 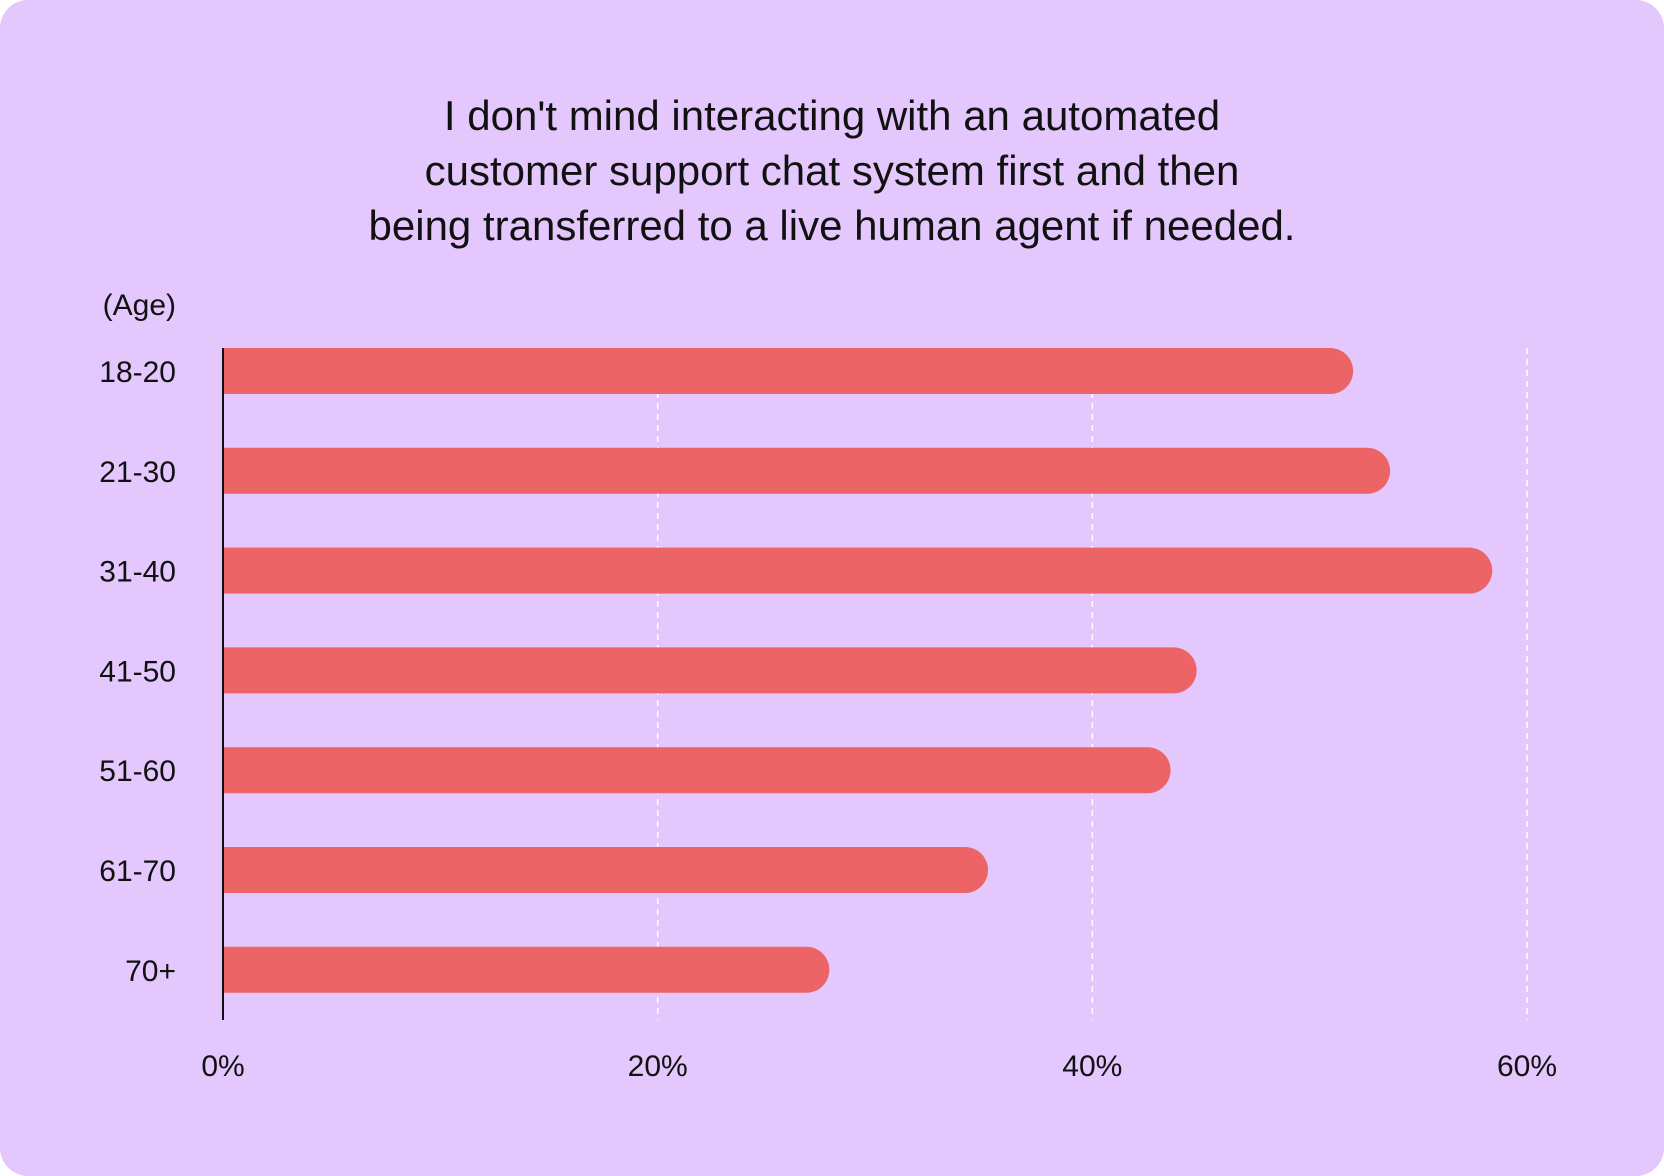 I want to click on x-tick-label-0: 0%, so click(x=222, y=1066).